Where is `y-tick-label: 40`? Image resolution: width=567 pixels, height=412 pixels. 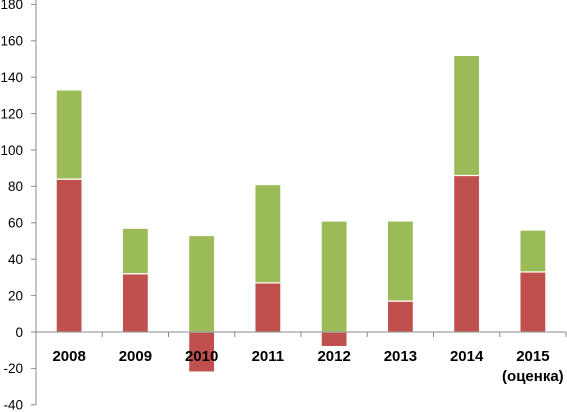
y-tick-label: 40 is located at coordinates (15, 259).